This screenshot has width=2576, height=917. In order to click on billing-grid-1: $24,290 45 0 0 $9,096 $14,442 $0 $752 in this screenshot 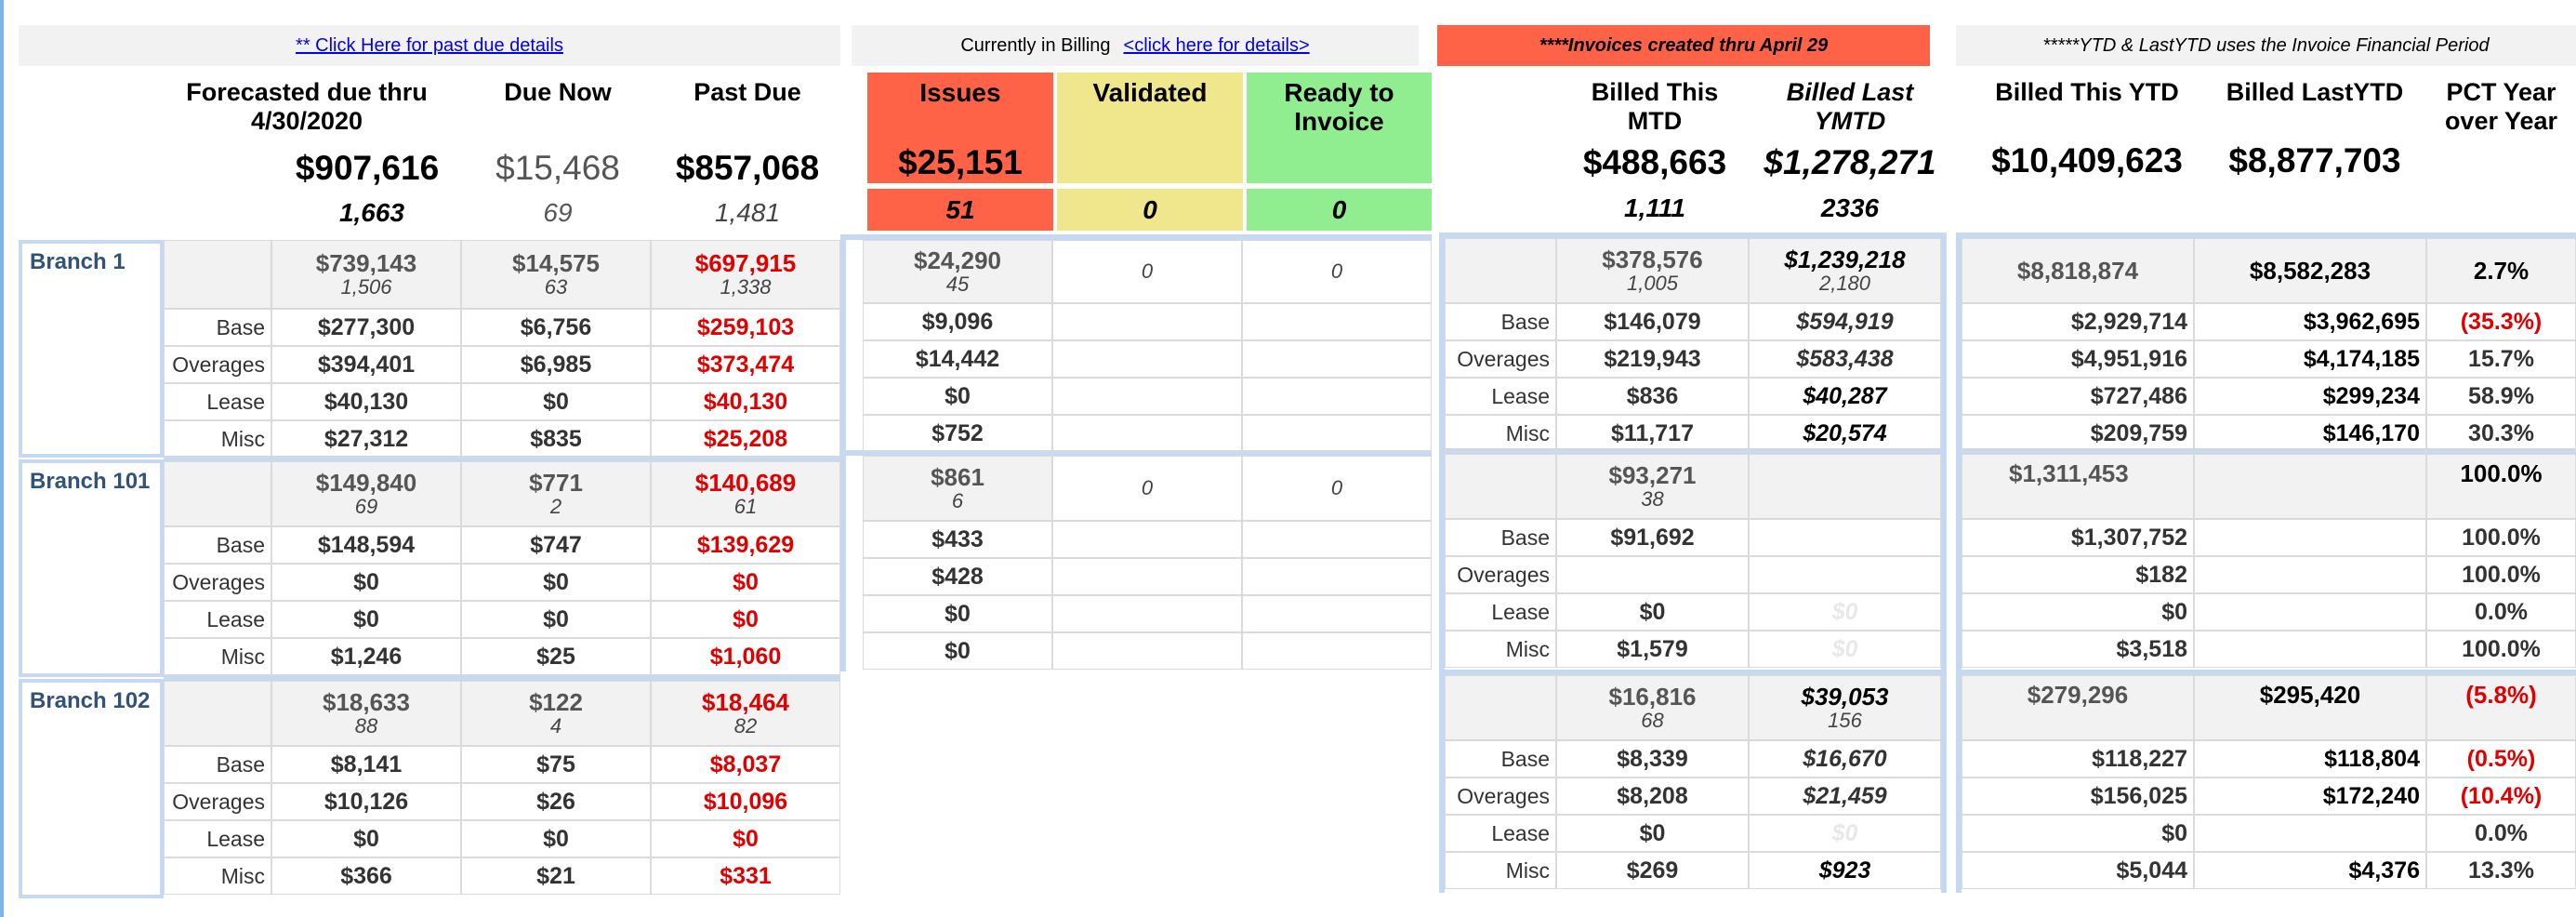, I will do `click(1147, 346)`.